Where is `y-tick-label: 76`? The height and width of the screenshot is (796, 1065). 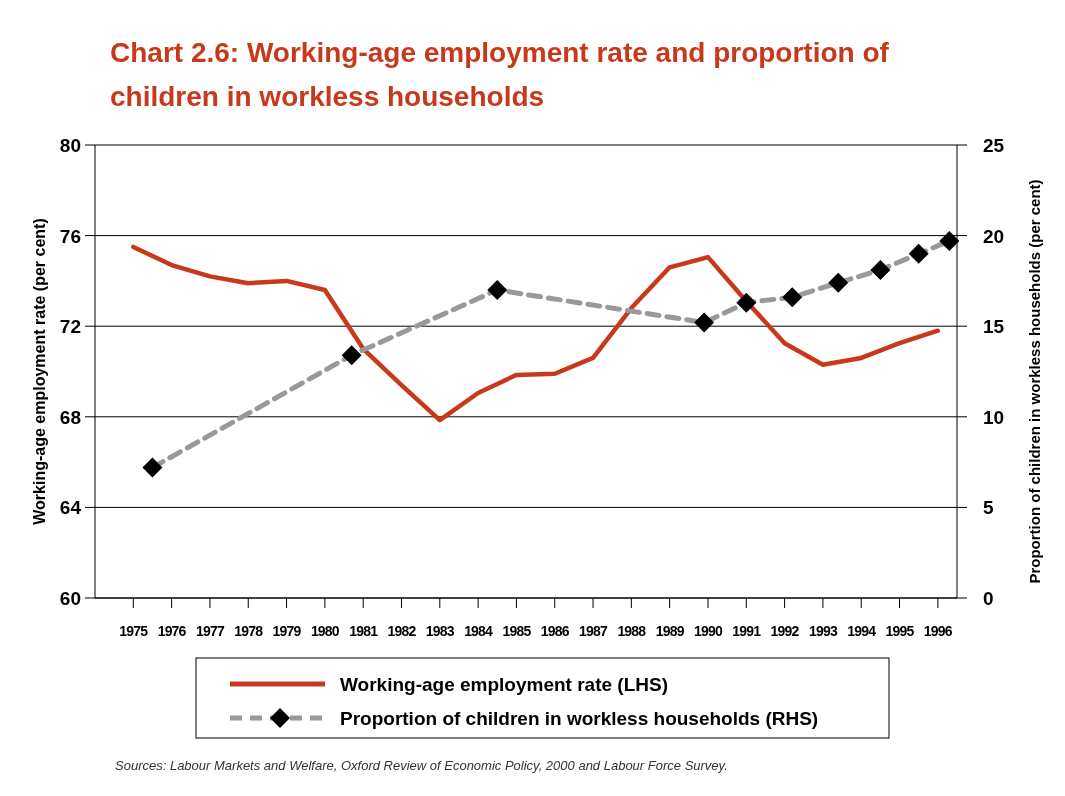
y-tick-label: 76 is located at coordinates (70, 236).